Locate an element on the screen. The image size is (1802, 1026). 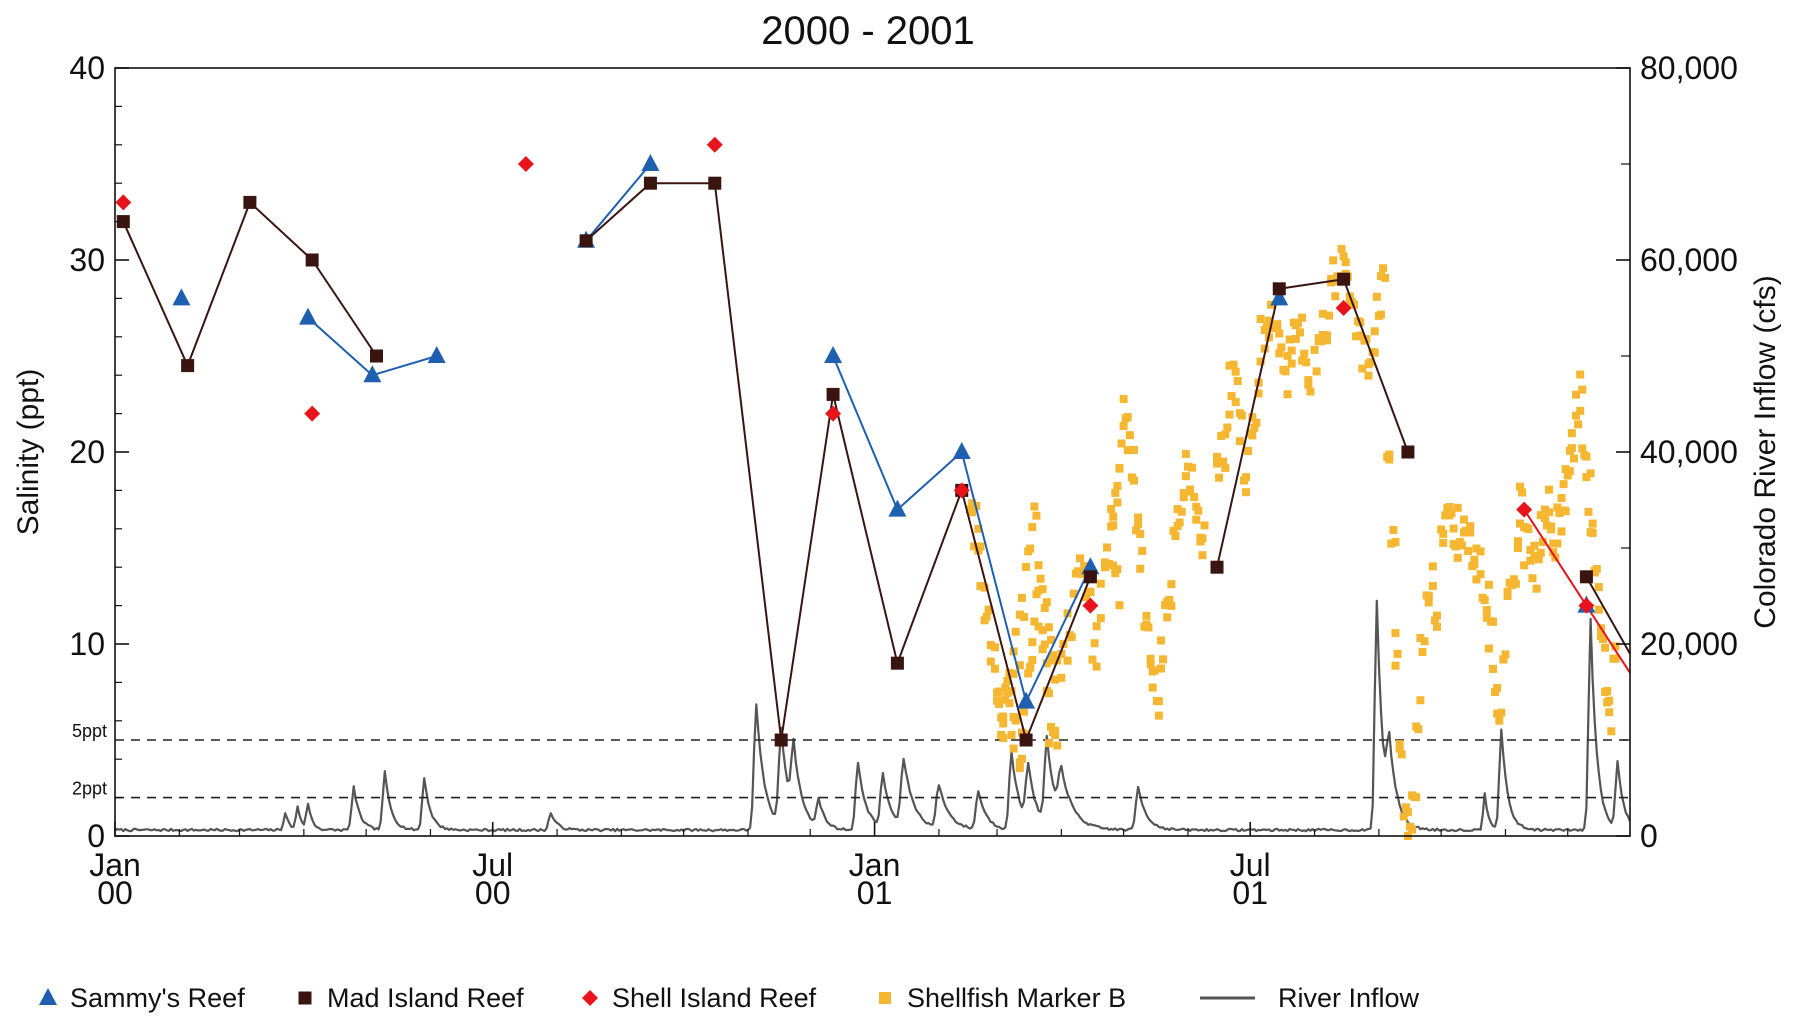
mad-island-reef-line is located at coordinates (1312, 423).